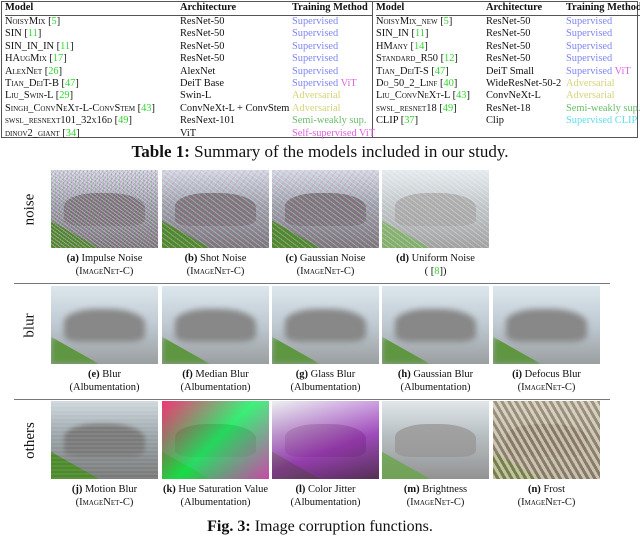  I want to click on model-label: swsl_resnext101_32x16d, so click(59, 121).